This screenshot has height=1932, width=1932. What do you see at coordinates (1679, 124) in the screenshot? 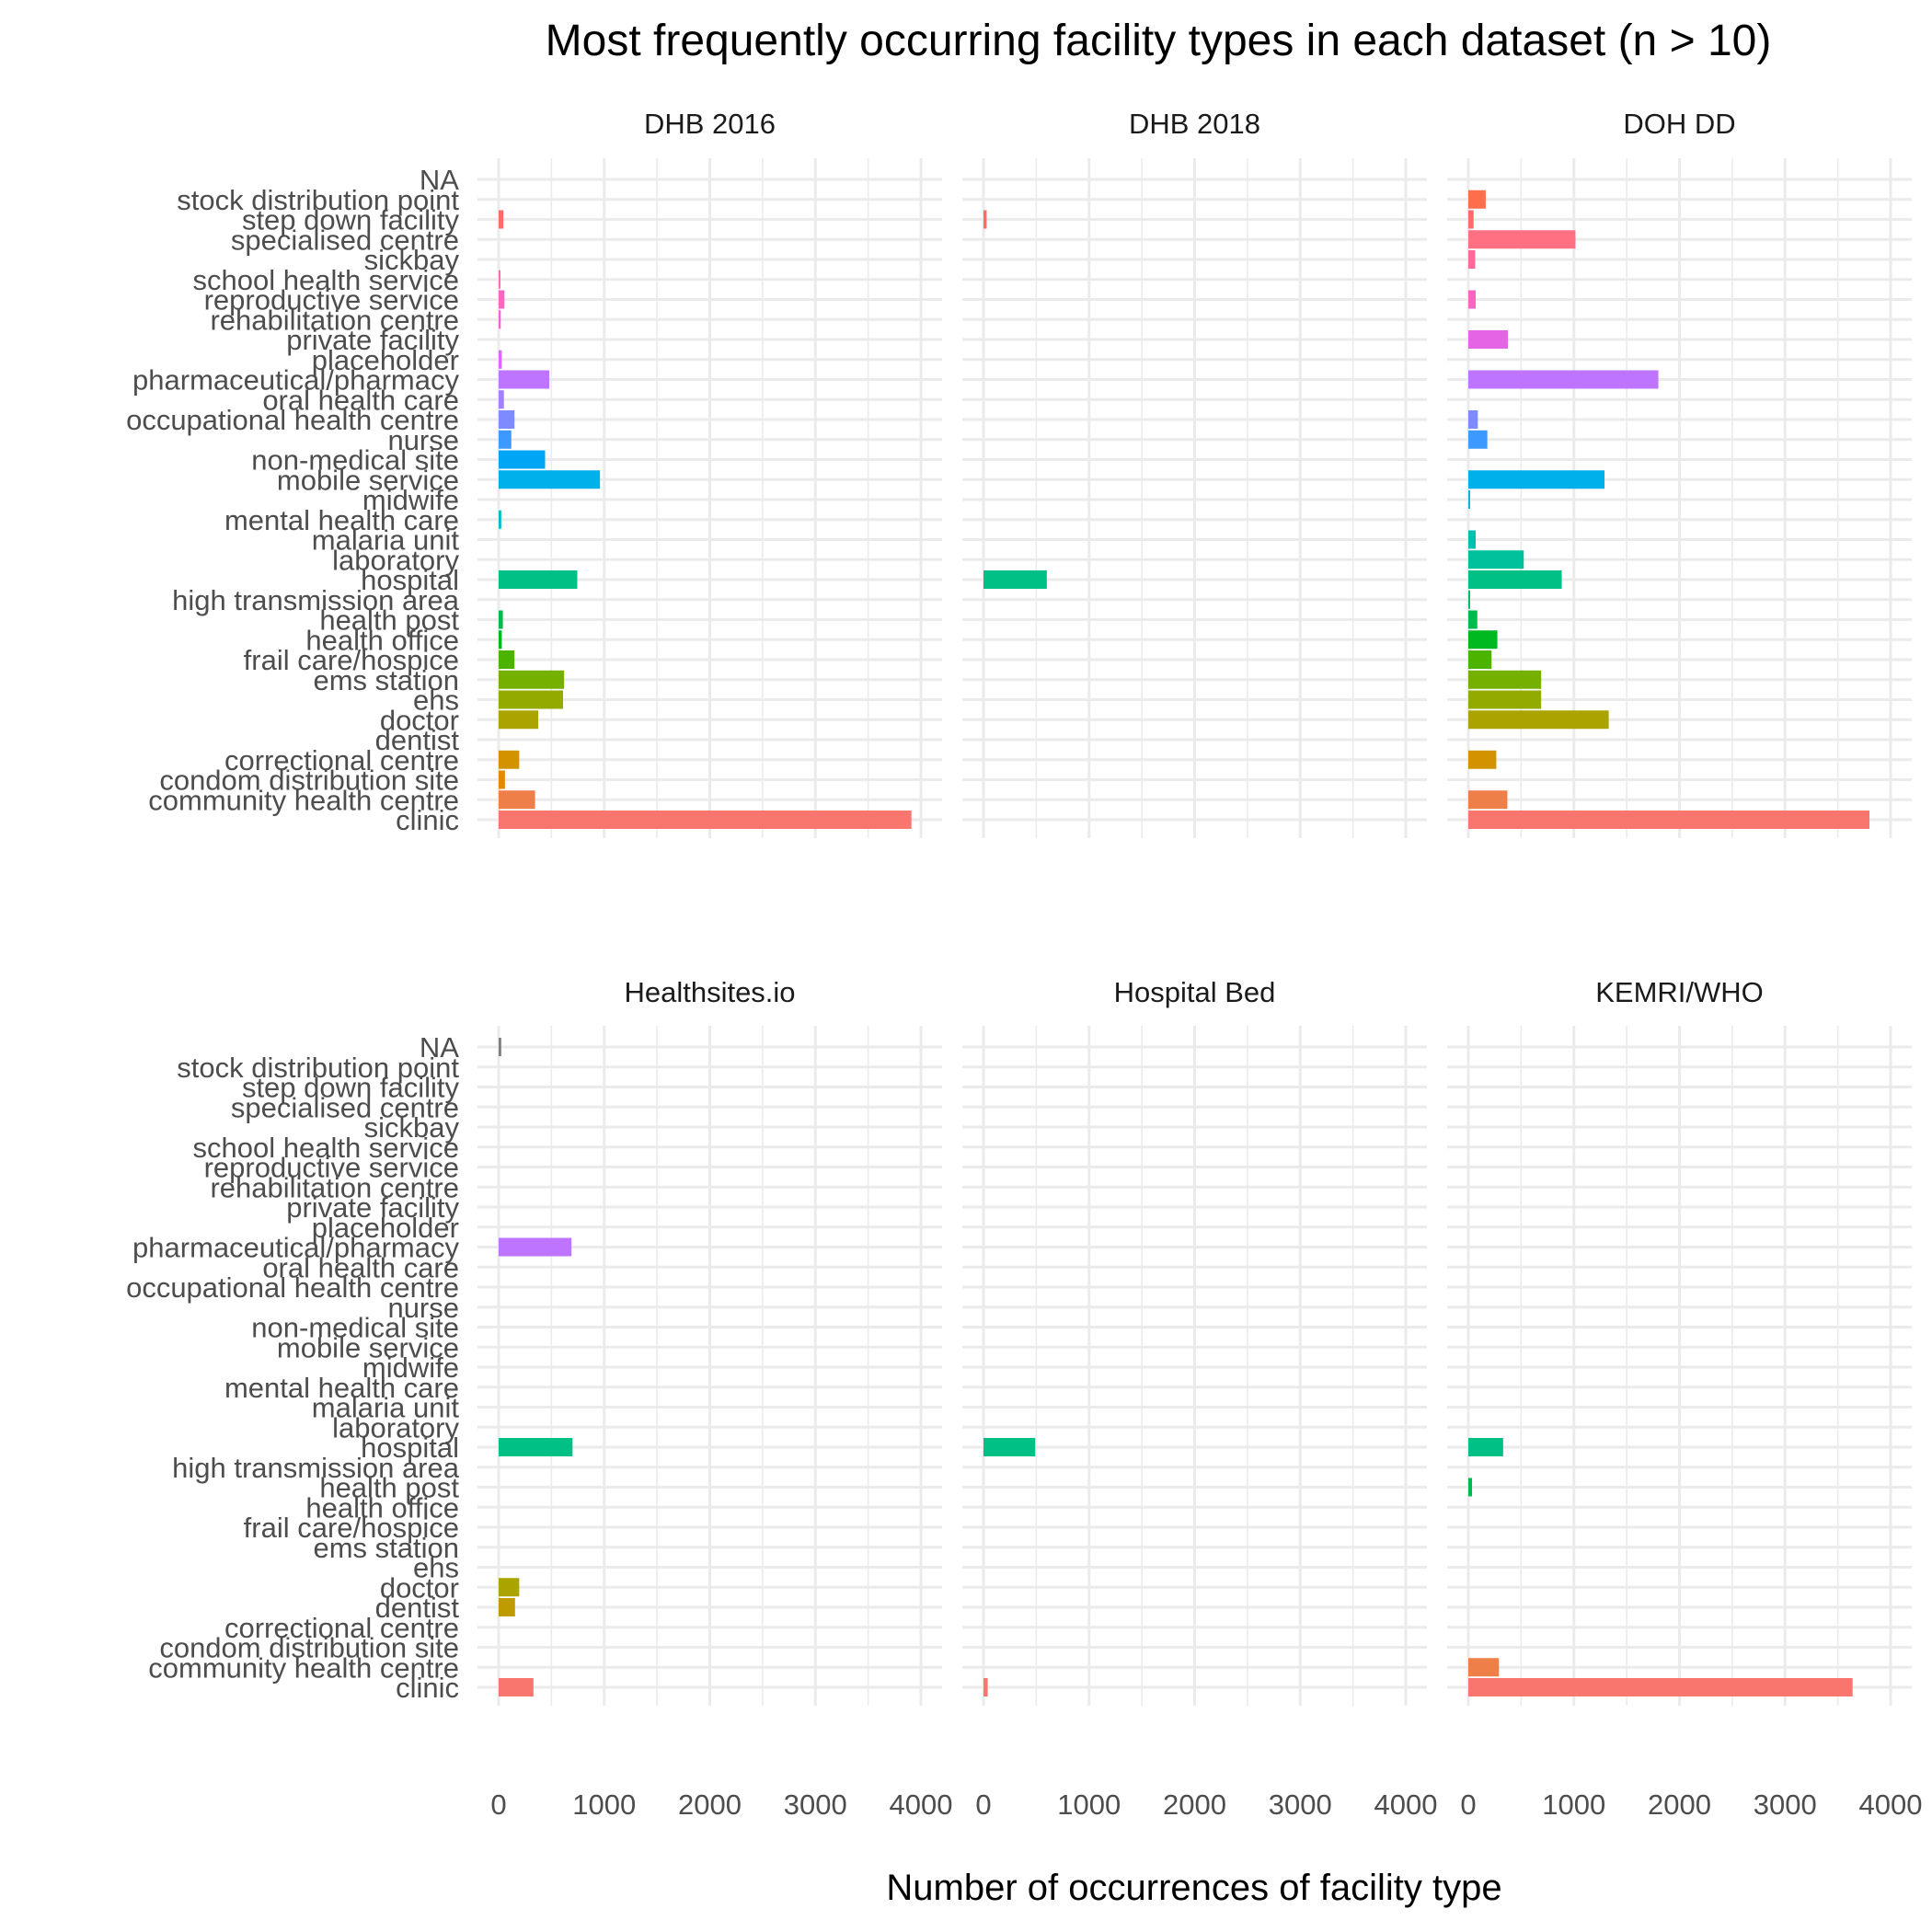
I see `facet-strip-label: DOH DD` at bounding box center [1679, 124].